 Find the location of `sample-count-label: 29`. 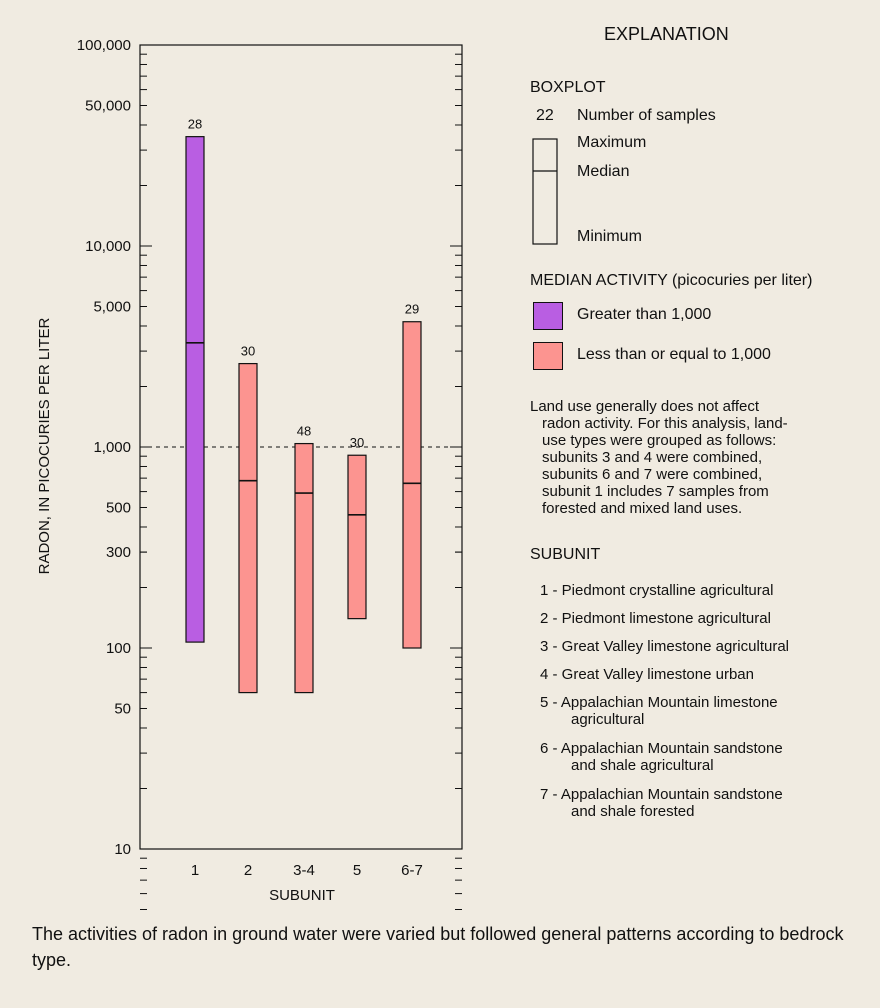

sample-count-label: 29 is located at coordinates (412, 309).